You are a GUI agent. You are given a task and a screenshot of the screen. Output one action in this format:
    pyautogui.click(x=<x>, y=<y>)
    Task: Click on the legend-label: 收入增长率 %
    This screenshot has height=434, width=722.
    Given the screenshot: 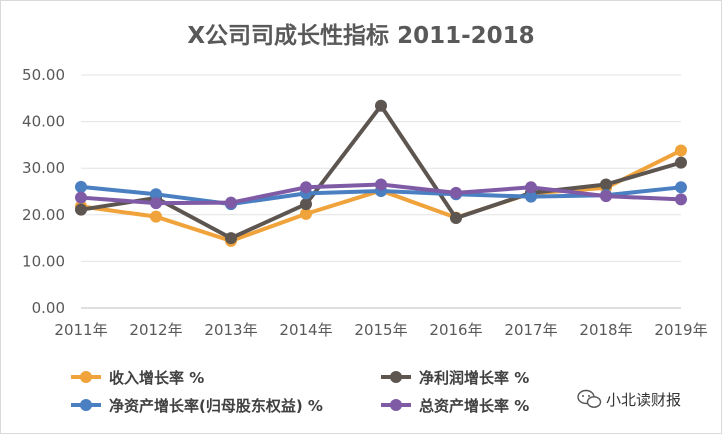 What is the action you would take?
    pyautogui.click(x=156, y=378)
    